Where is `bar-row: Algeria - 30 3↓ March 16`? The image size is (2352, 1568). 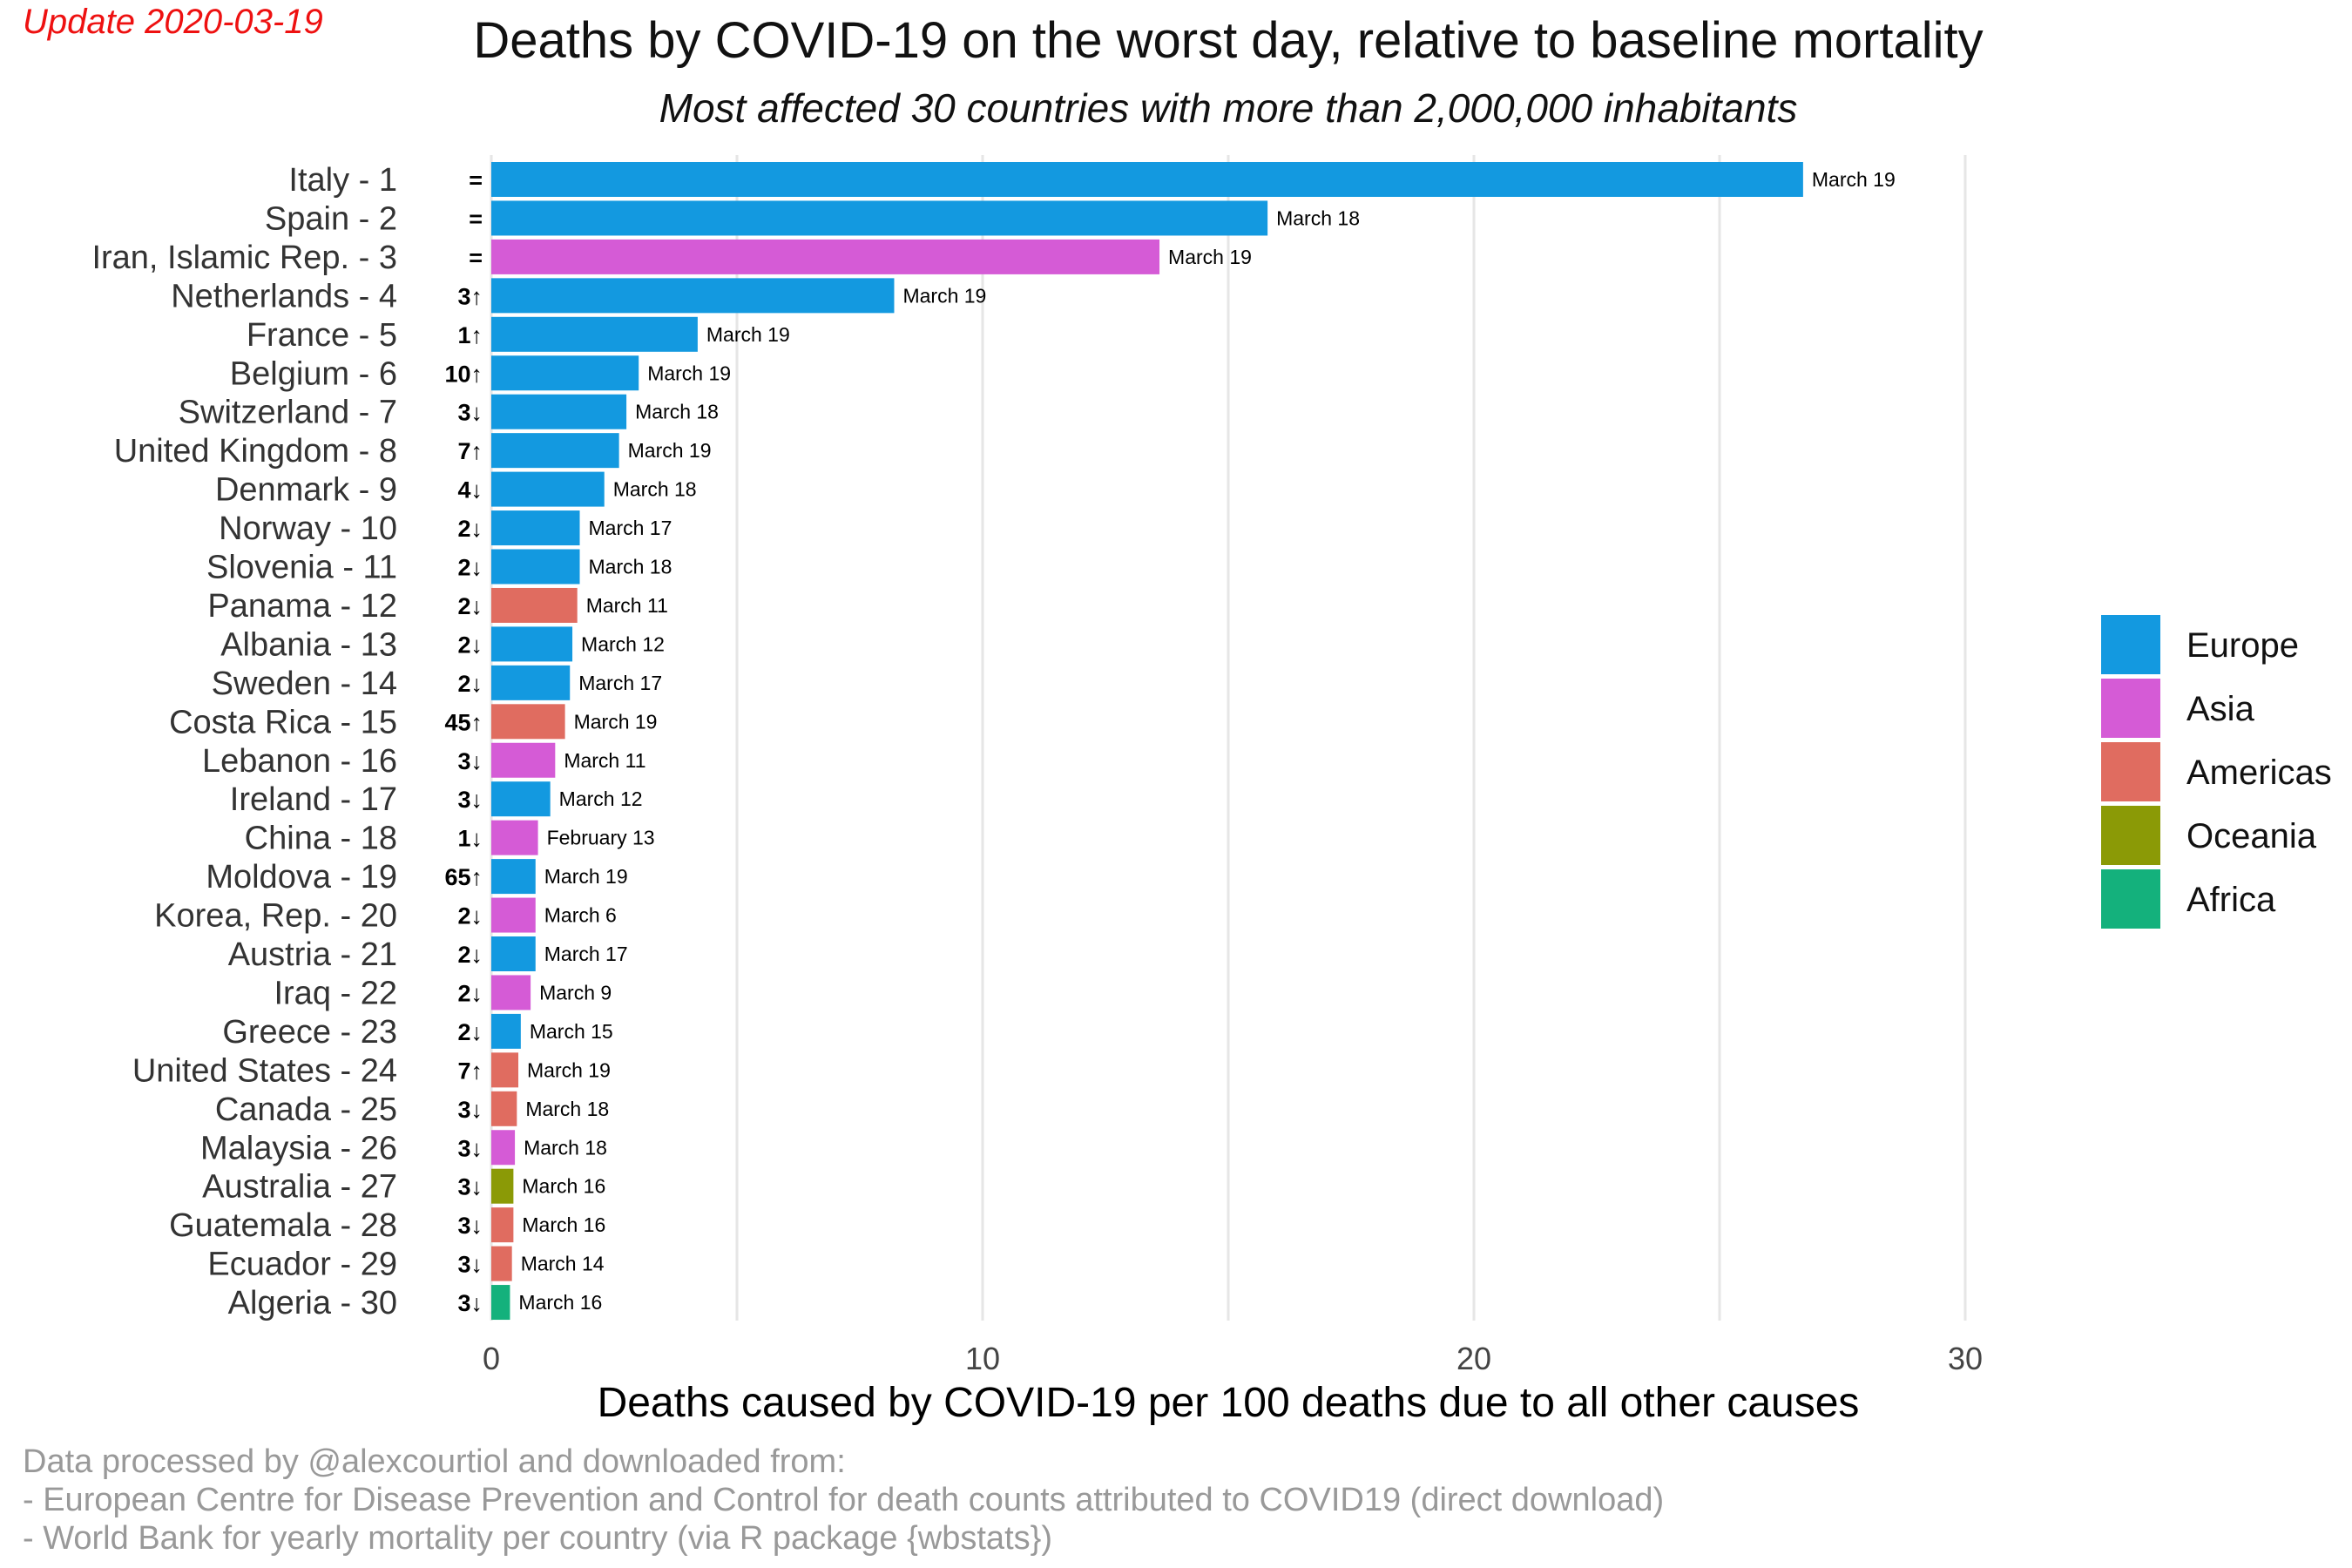
bar-row: Algeria - 30 3↓ March 16 is located at coordinates (415, 1303).